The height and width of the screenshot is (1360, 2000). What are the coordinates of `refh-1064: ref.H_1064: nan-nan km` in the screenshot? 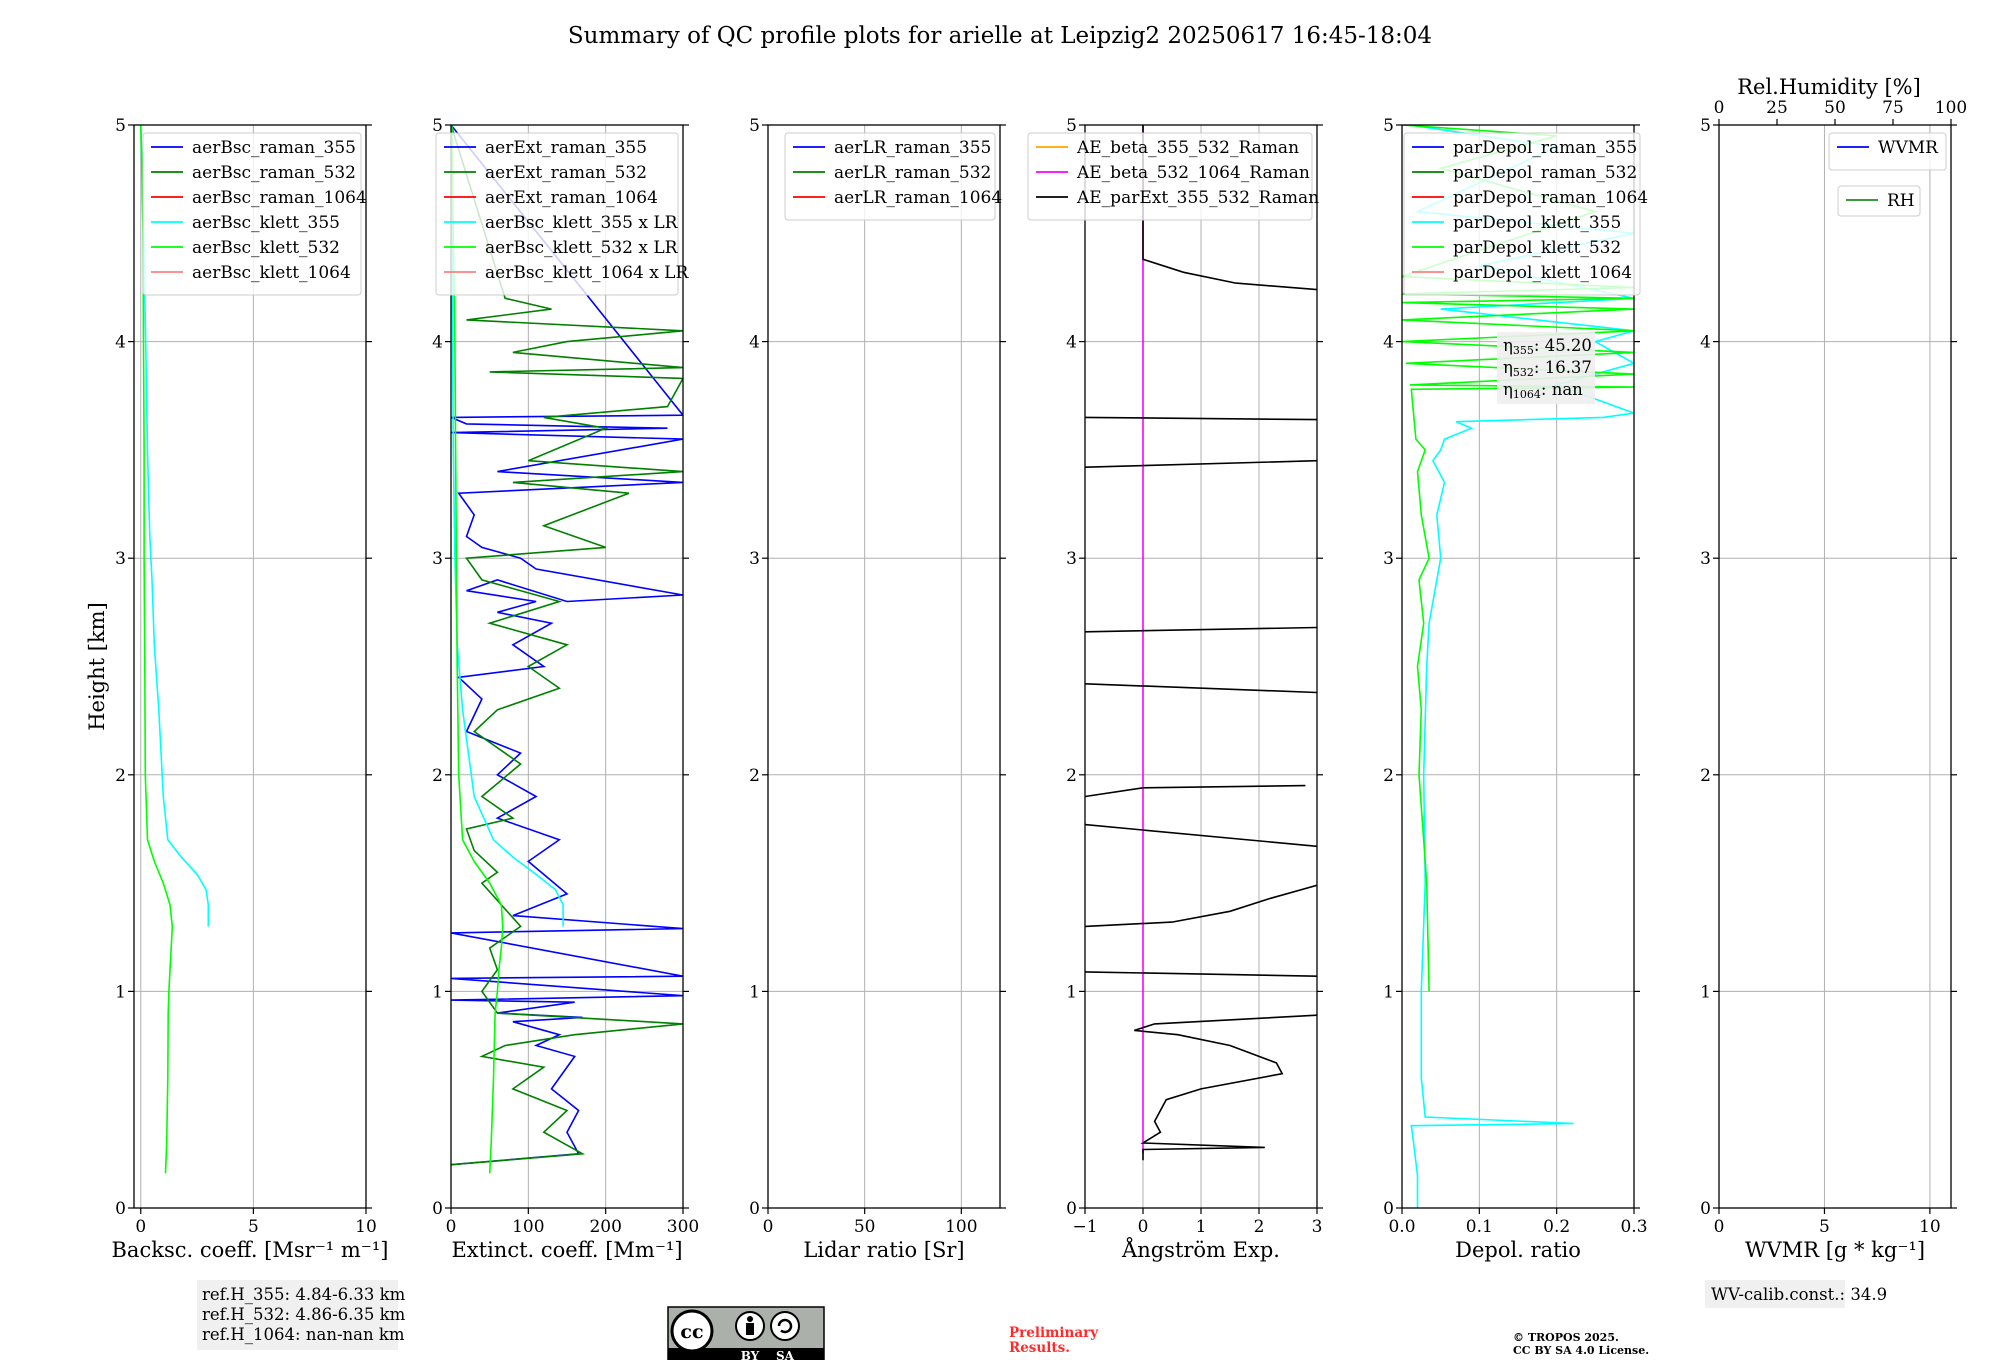 It's located at (303, 1334).